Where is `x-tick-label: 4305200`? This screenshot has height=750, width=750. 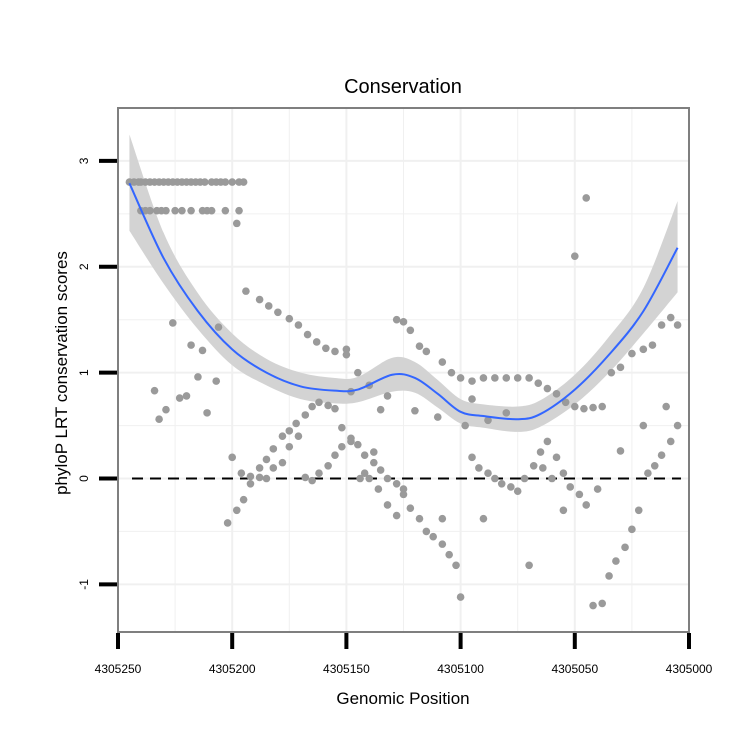 x-tick-label: 4305200 is located at coordinates (232, 669).